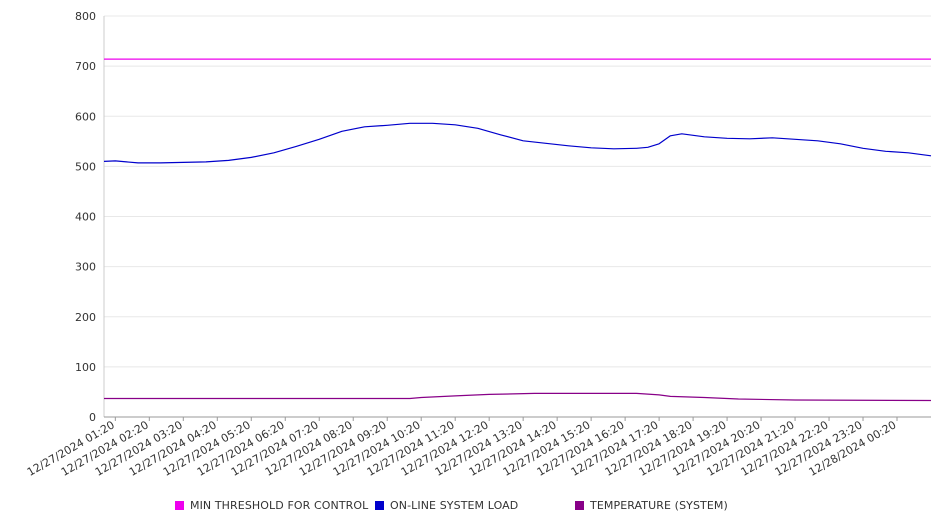 The height and width of the screenshot is (526, 946). Describe the element at coordinates (85, 116) in the screenshot. I see `y-tick-label: 600` at that location.